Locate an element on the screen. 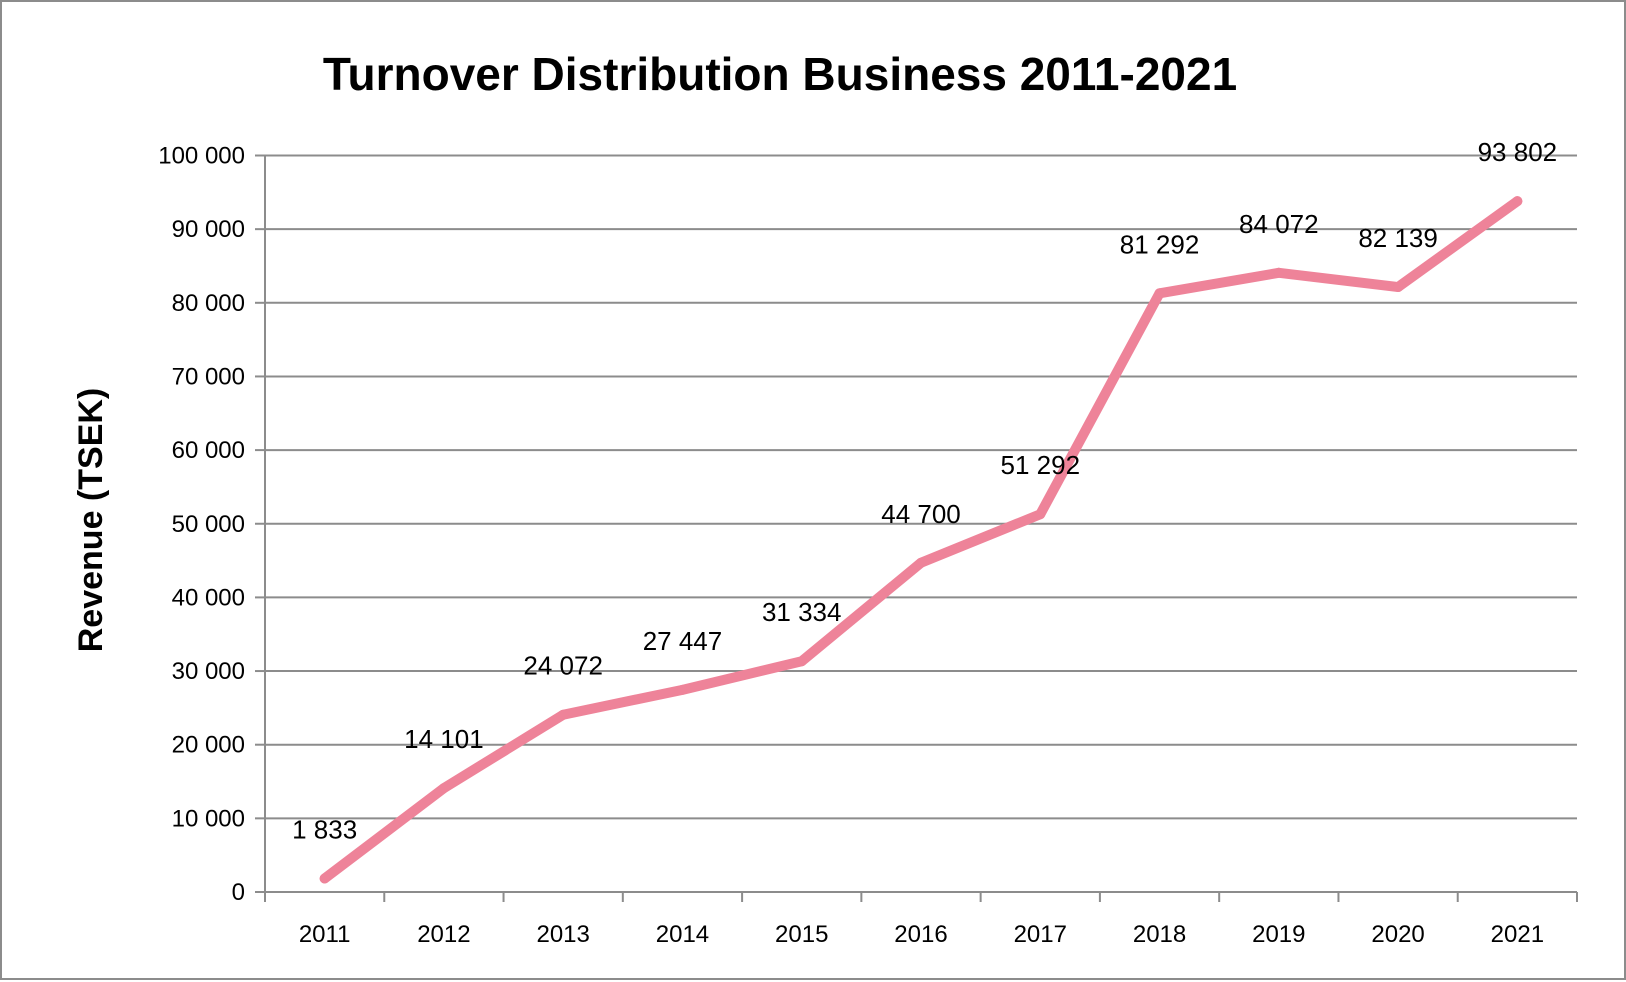 This screenshot has width=1626, height=982. x-tick-label: 2015 is located at coordinates (801, 934).